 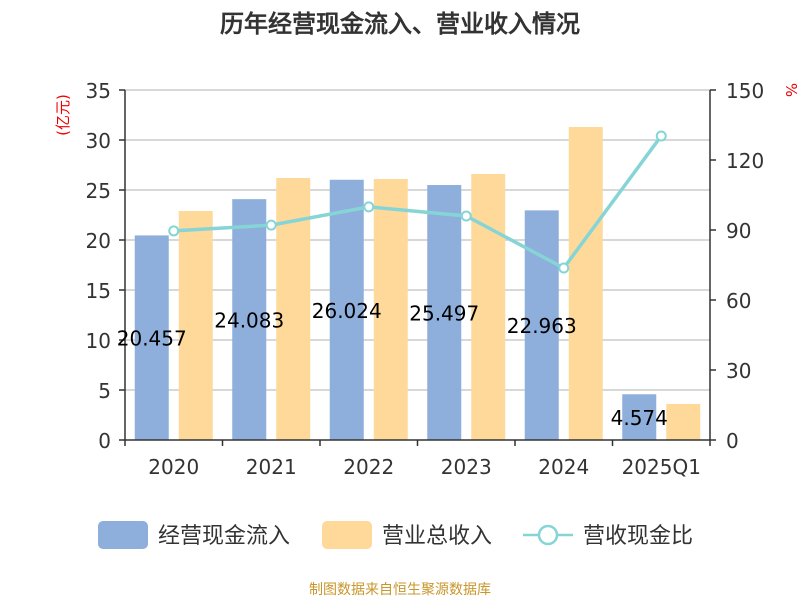 I want to click on left-tick-label: 30, so click(x=98, y=141).